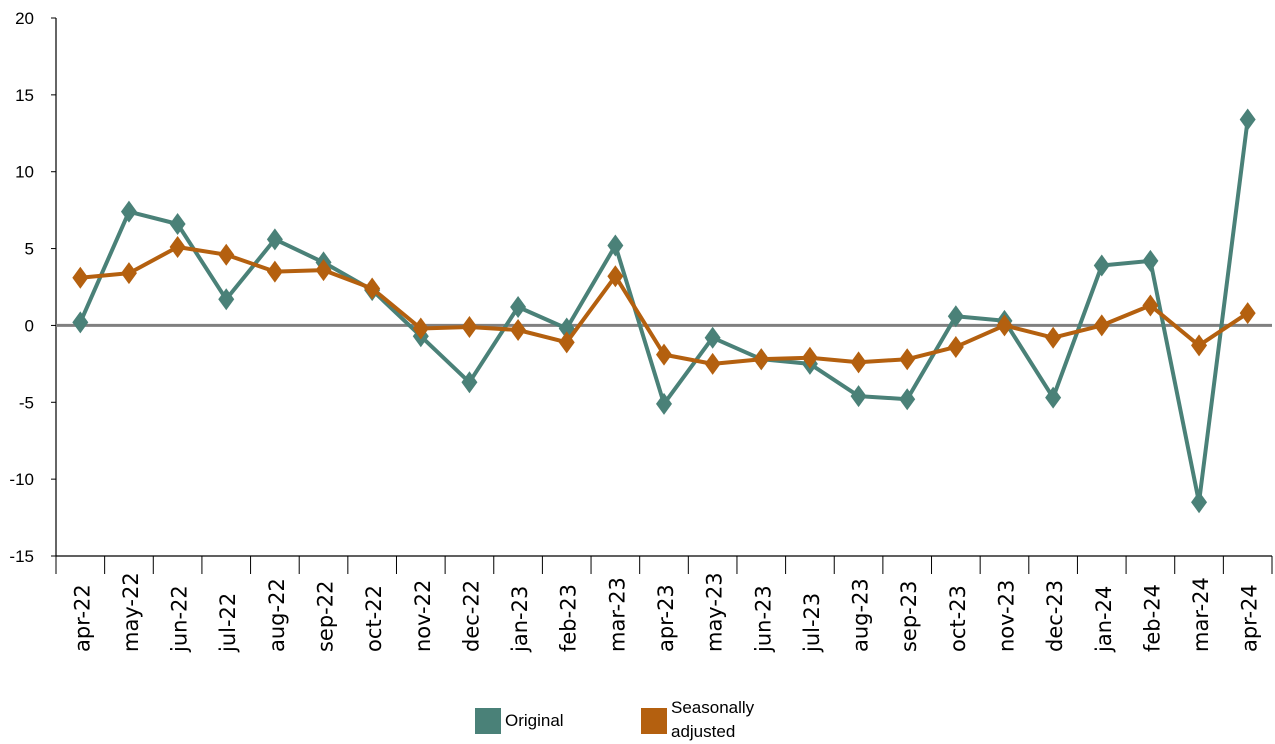 This screenshot has width=1275, height=744. I want to click on x-tick-label: may-23, so click(715, 612).